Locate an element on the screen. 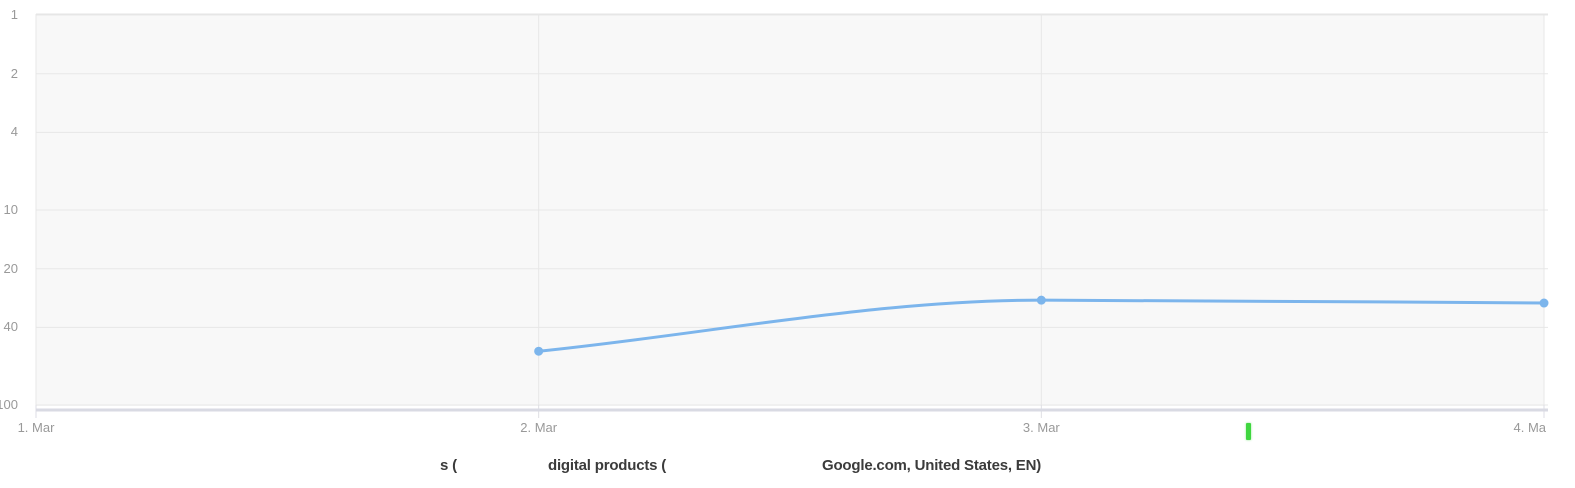 This screenshot has width=1575, height=488. legend-text-fragment: s ( is located at coordinates (448, 465).